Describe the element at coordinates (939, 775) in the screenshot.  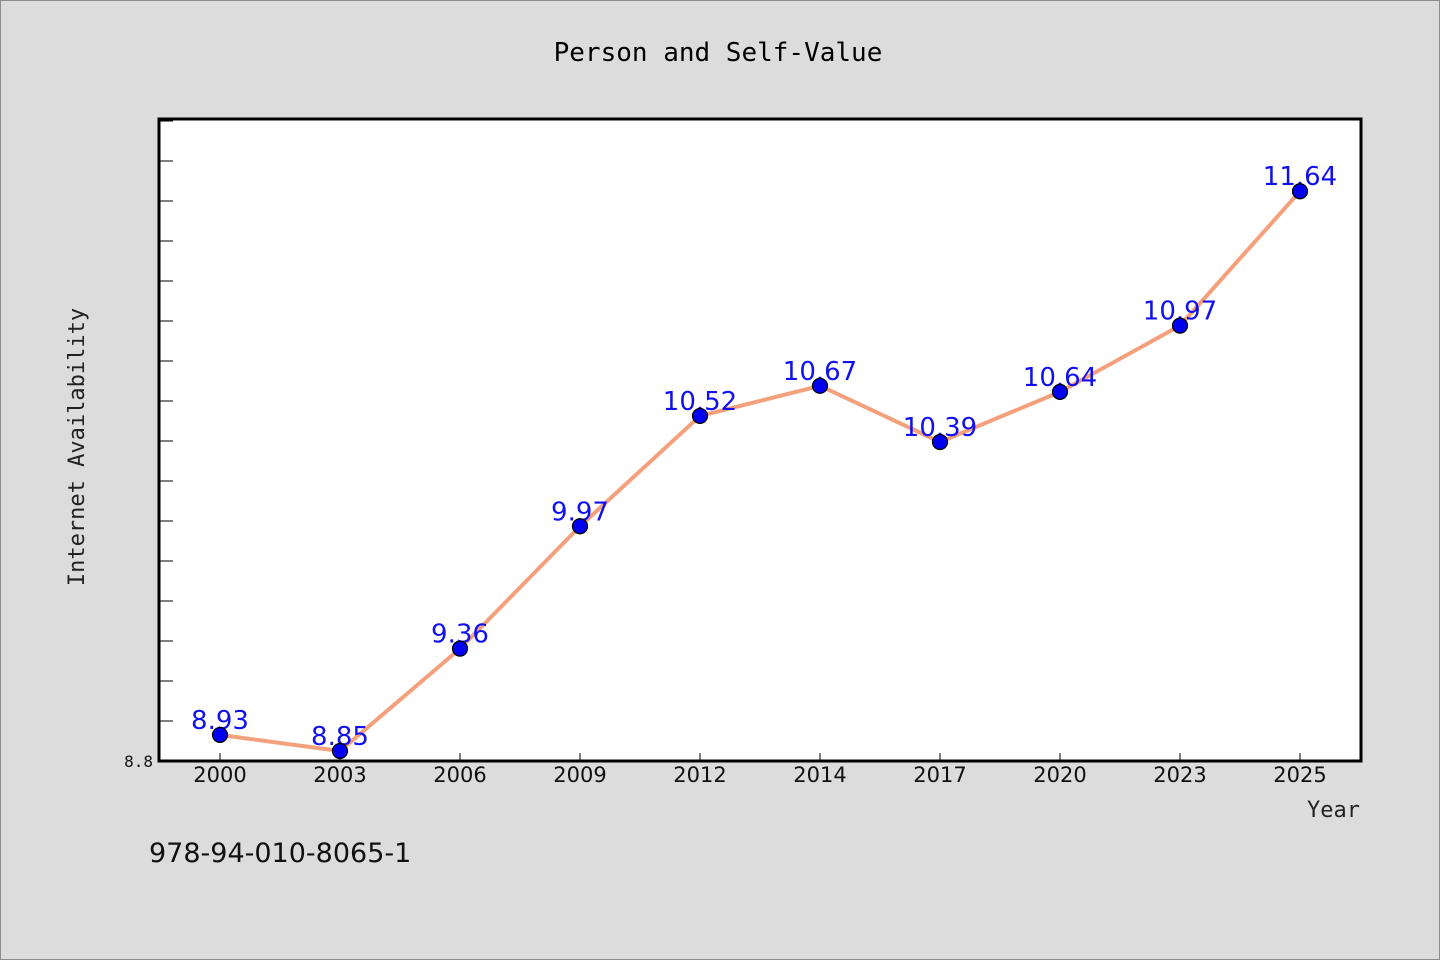
I see `x-tick-label: 2017` at that location.